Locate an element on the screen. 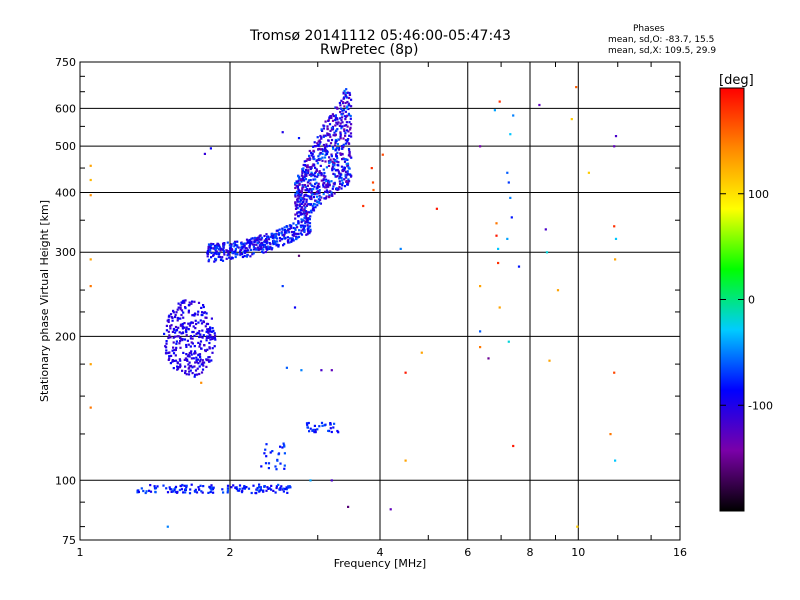  y-tick-label: 300 is located at coordinates (65, 252).